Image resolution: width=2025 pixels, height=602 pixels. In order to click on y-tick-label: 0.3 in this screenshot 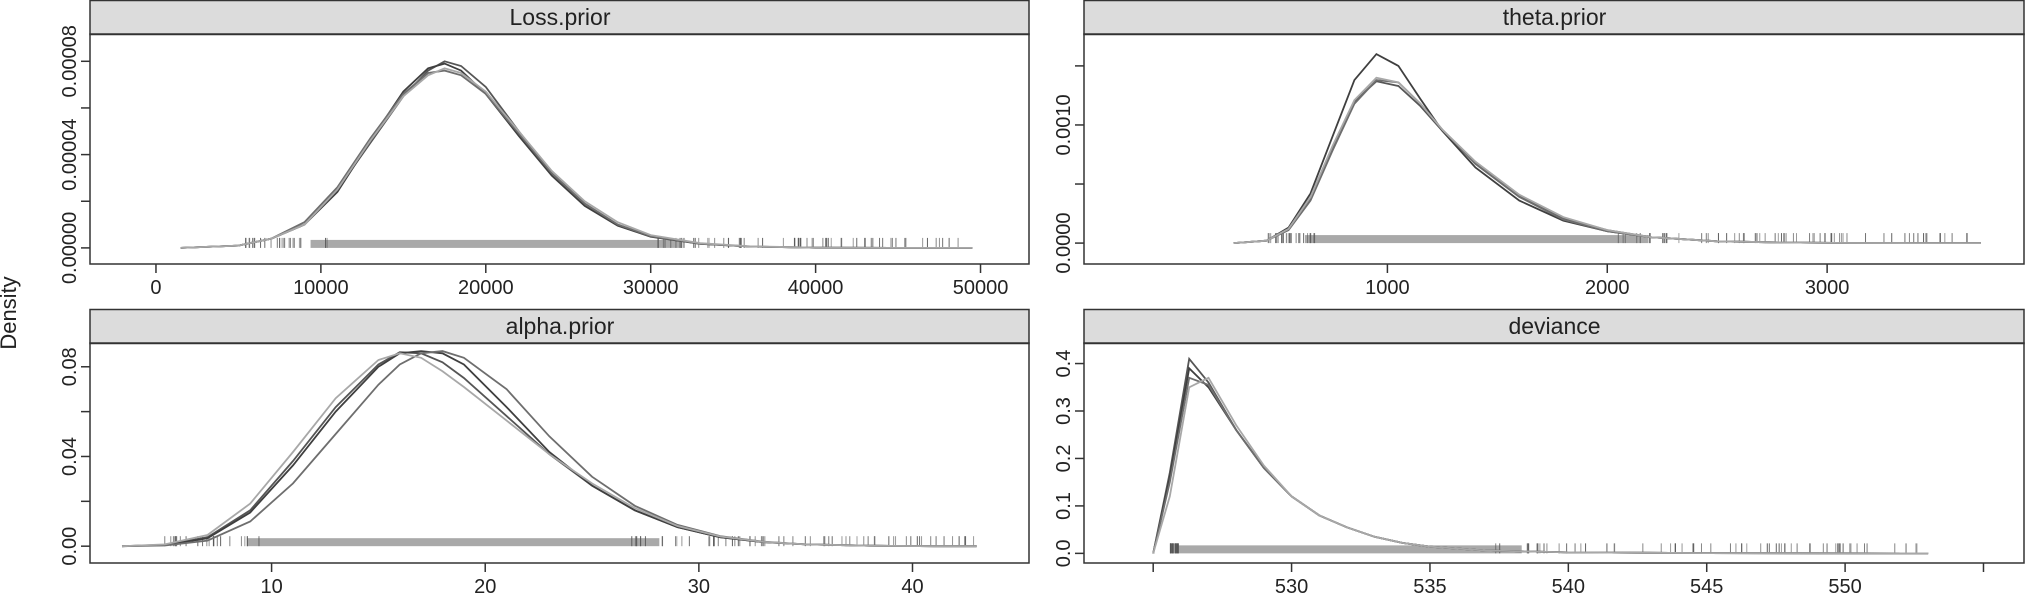, I will do `click(1064, 411)`.